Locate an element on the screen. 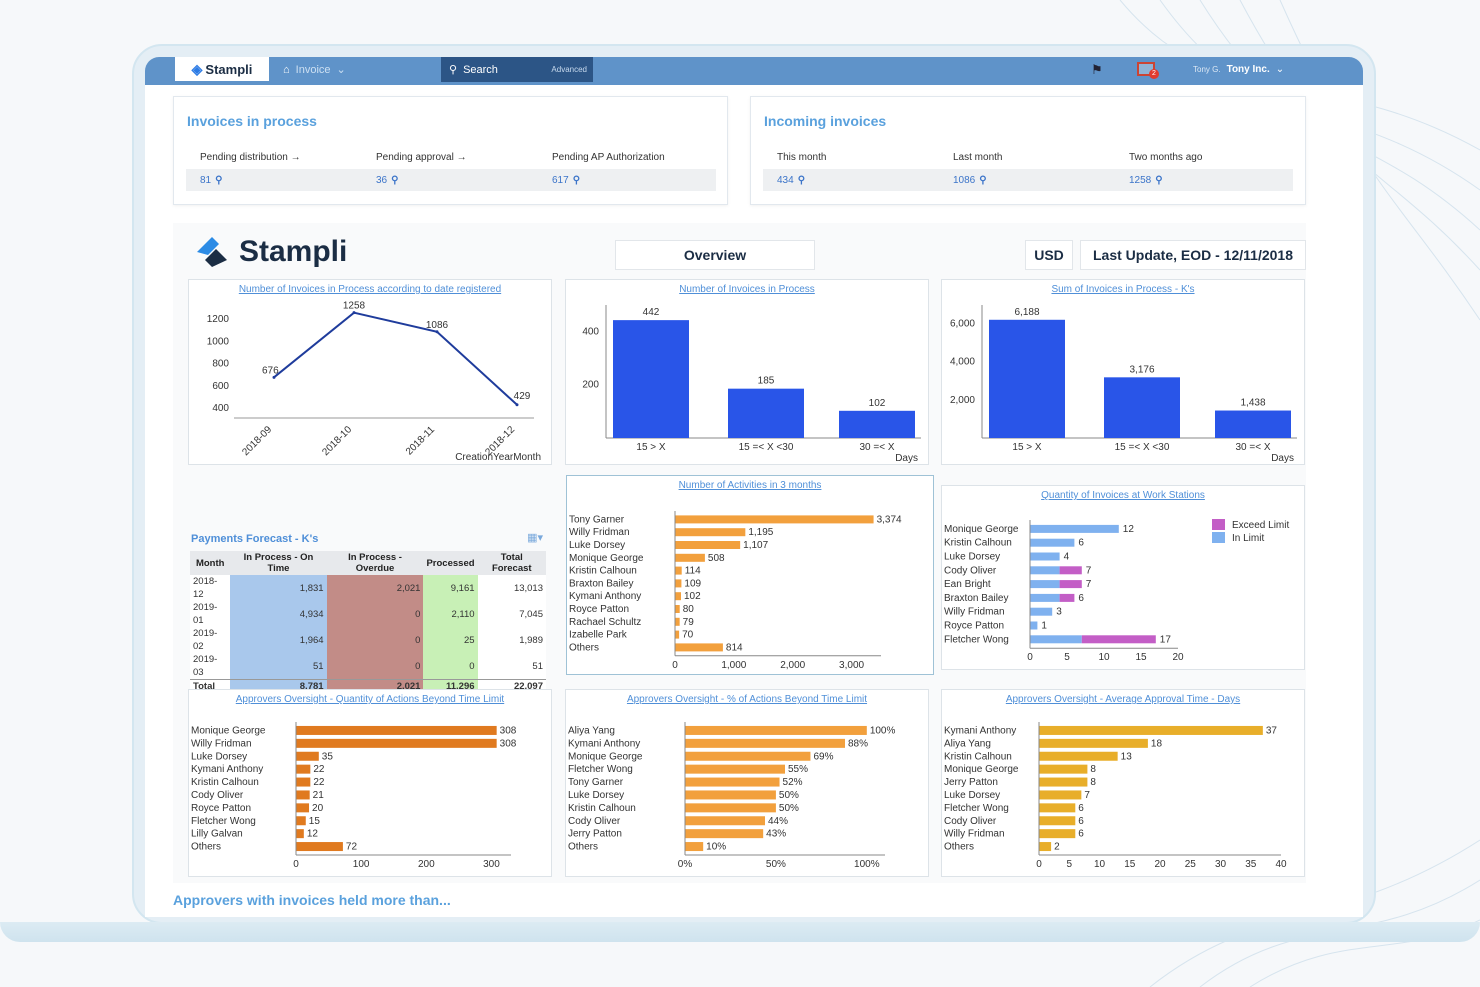 The image size is (1480, 987). x-tick-label: 100 is located at coordinates (361, 864).